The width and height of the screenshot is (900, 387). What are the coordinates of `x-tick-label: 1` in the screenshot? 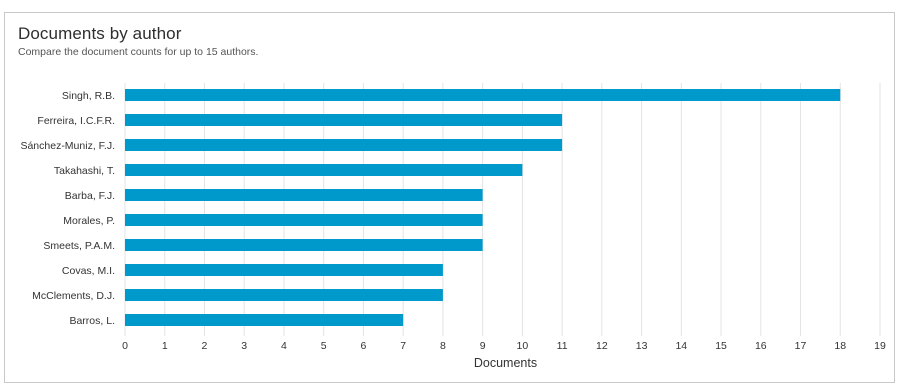 It's located at (165, 346).